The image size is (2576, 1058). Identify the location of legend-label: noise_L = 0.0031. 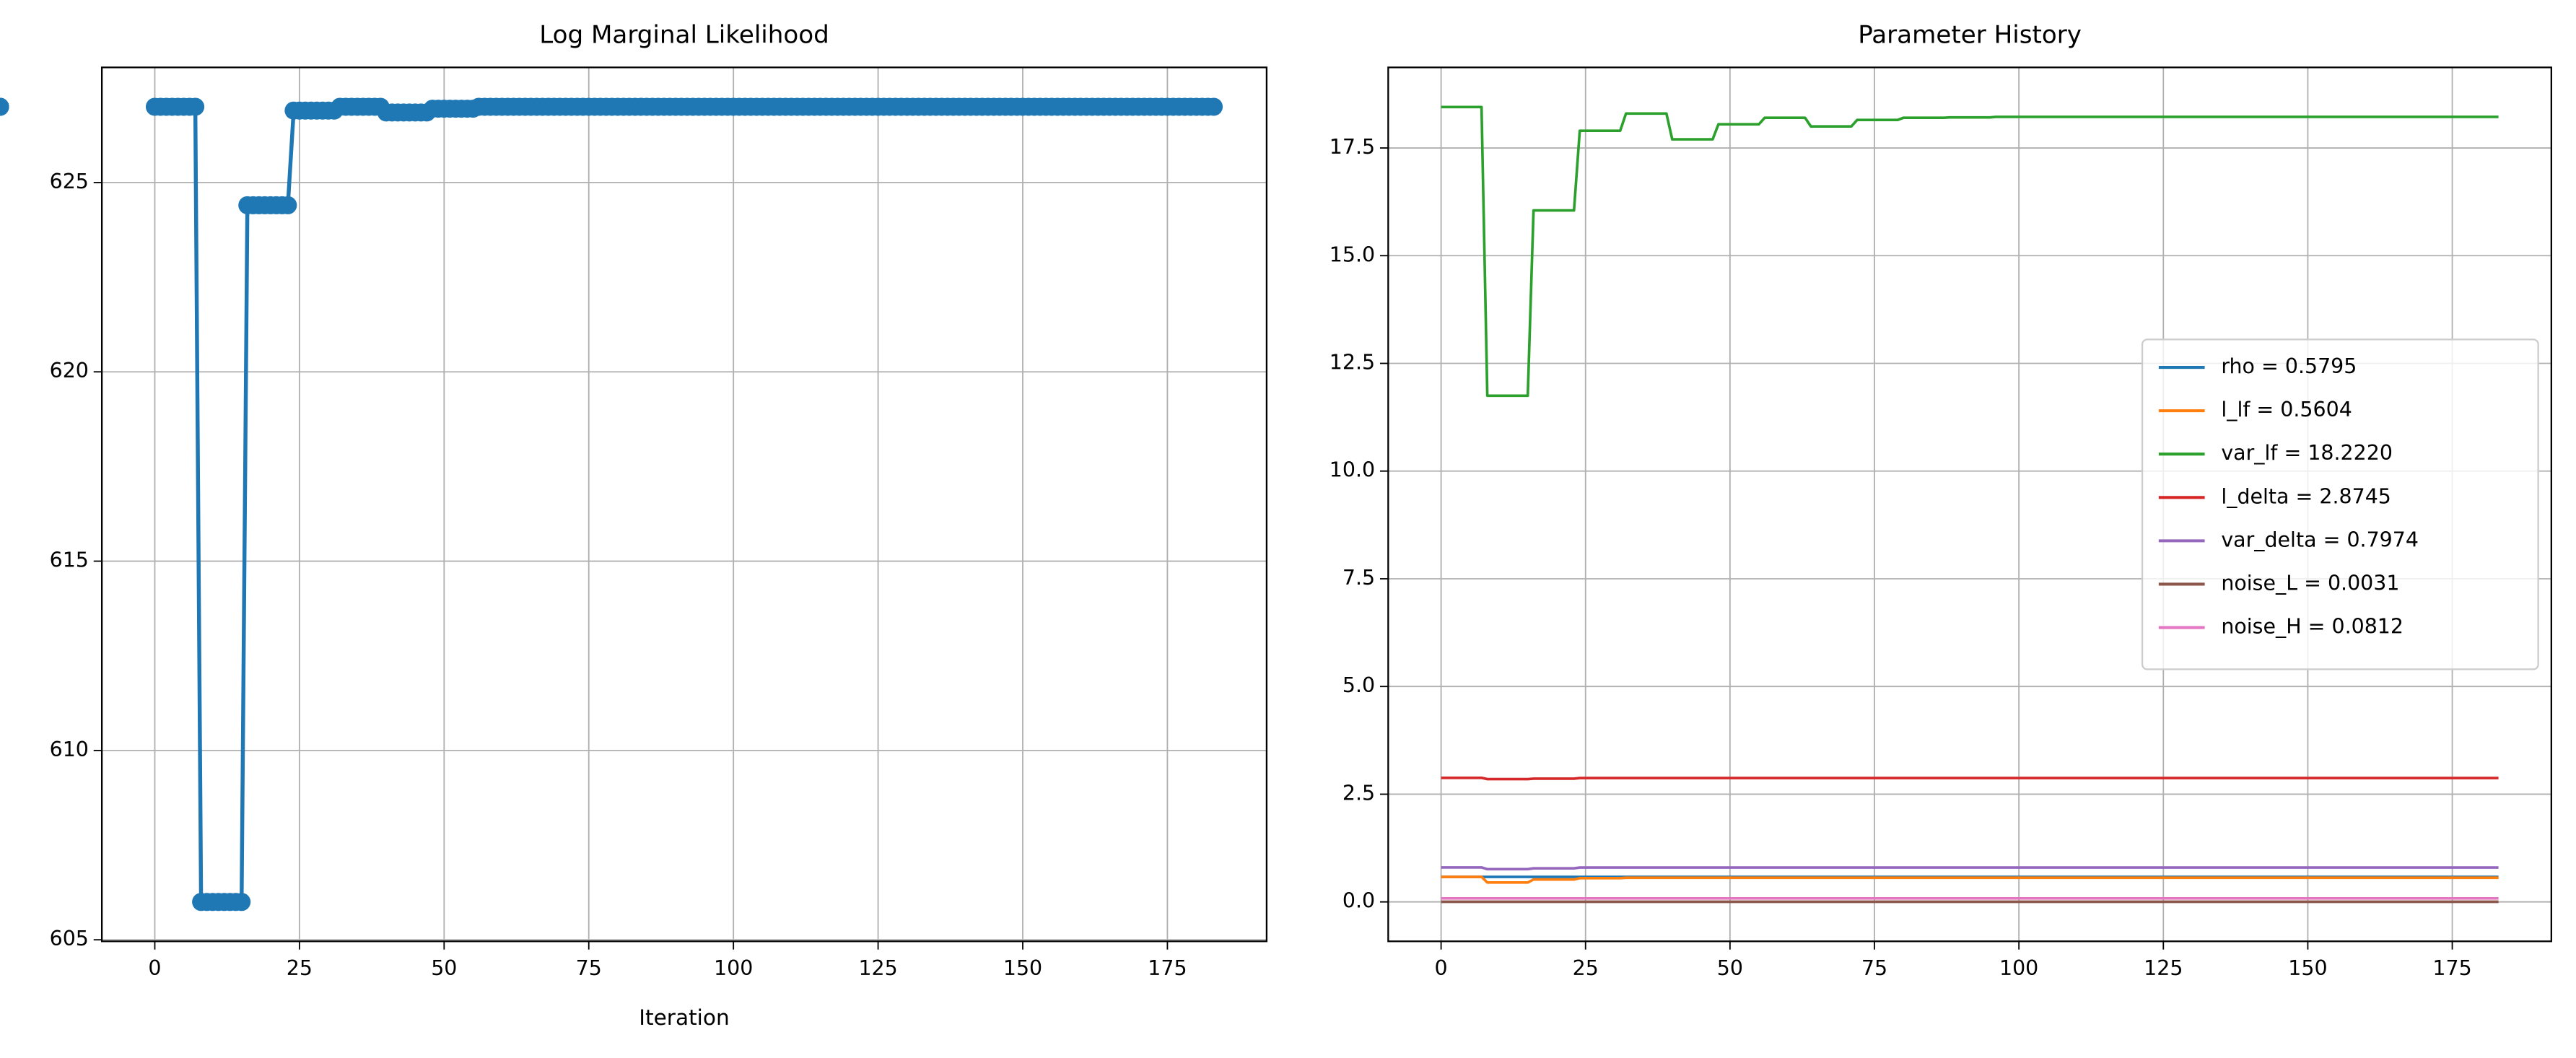
(2310, 583).